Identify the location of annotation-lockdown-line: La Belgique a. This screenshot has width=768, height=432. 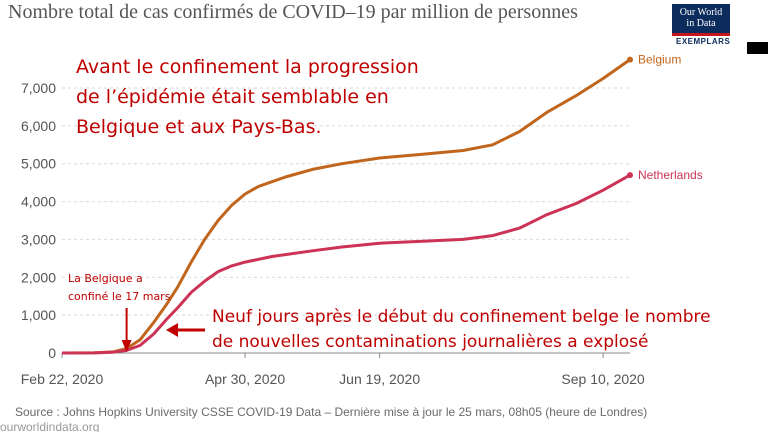
(105, 278).